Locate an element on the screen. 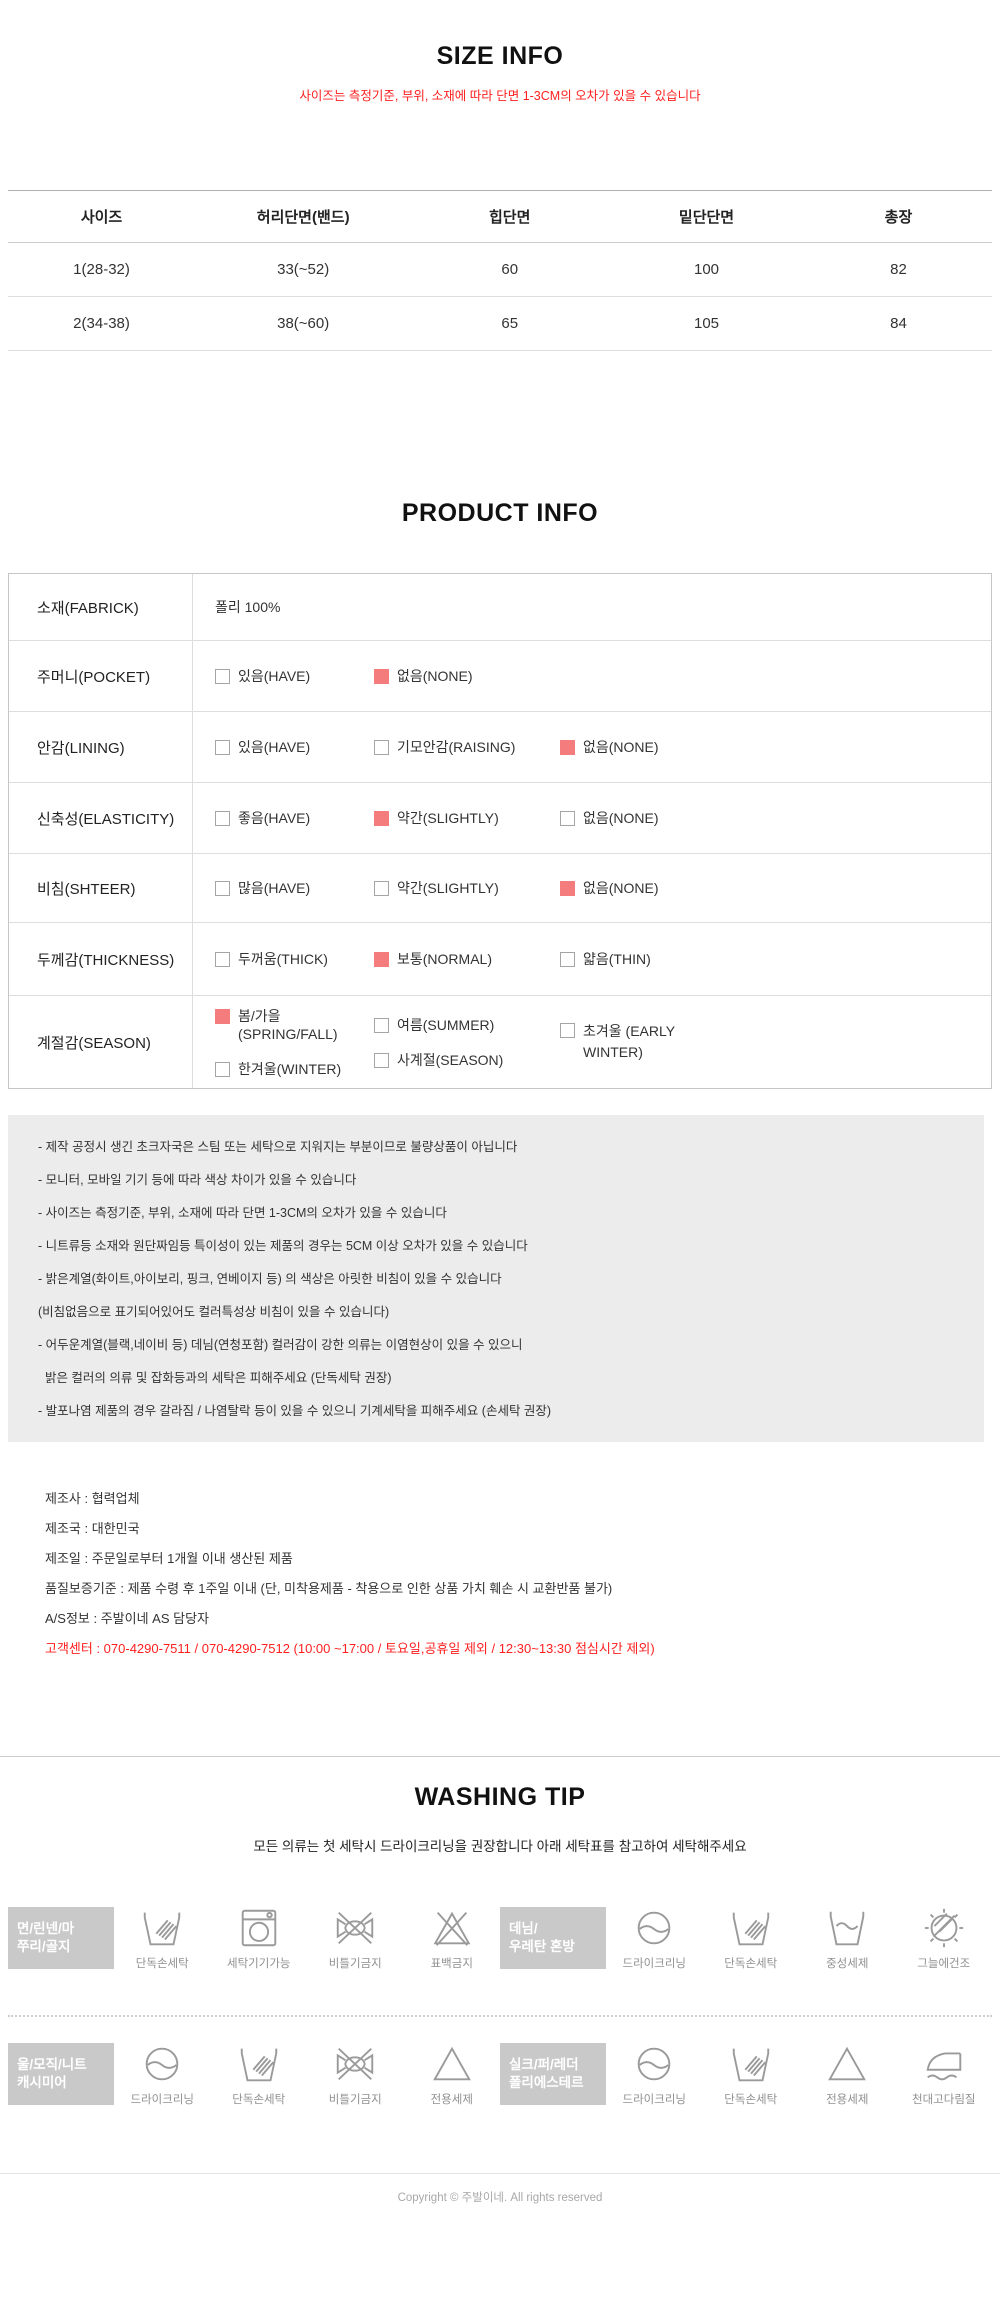  wash-symbol-caption: 세탁기기가능 is located at coordinates (259, 1964).